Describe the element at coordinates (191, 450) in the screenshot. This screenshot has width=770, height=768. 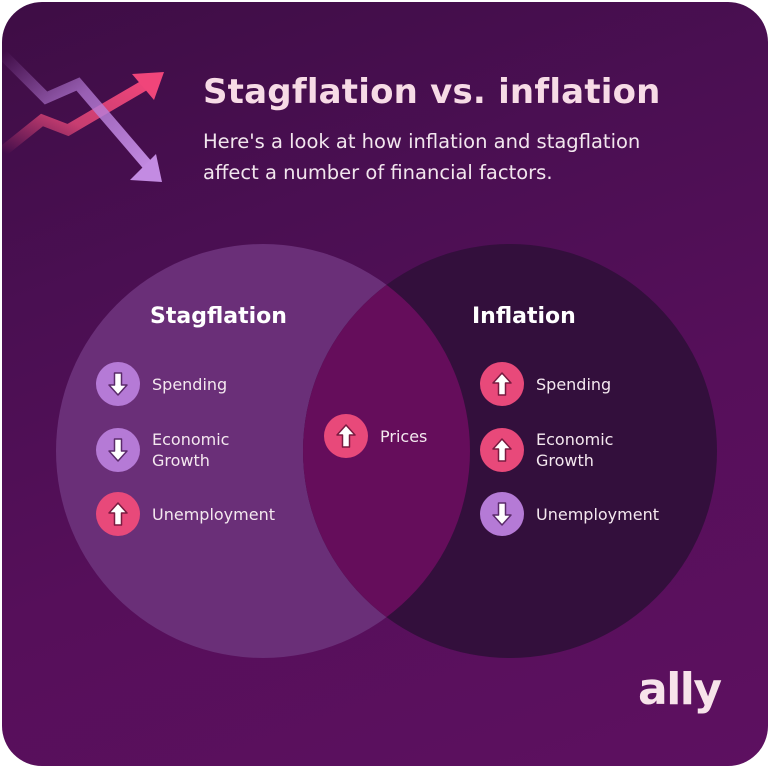
I see `stagflation-growth-label: Economic Growth` at that location.